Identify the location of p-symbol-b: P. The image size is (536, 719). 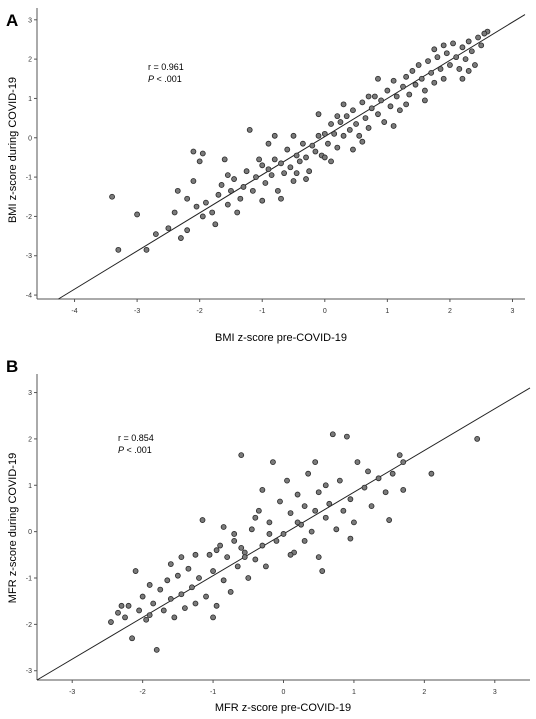
(121, 450).